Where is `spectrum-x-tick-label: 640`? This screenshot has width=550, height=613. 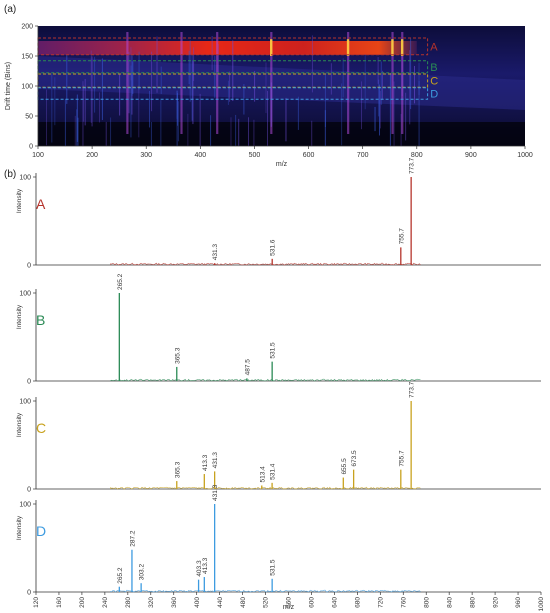
spectrum-x-tick-label: 640 is located at coordinates (335, 602).